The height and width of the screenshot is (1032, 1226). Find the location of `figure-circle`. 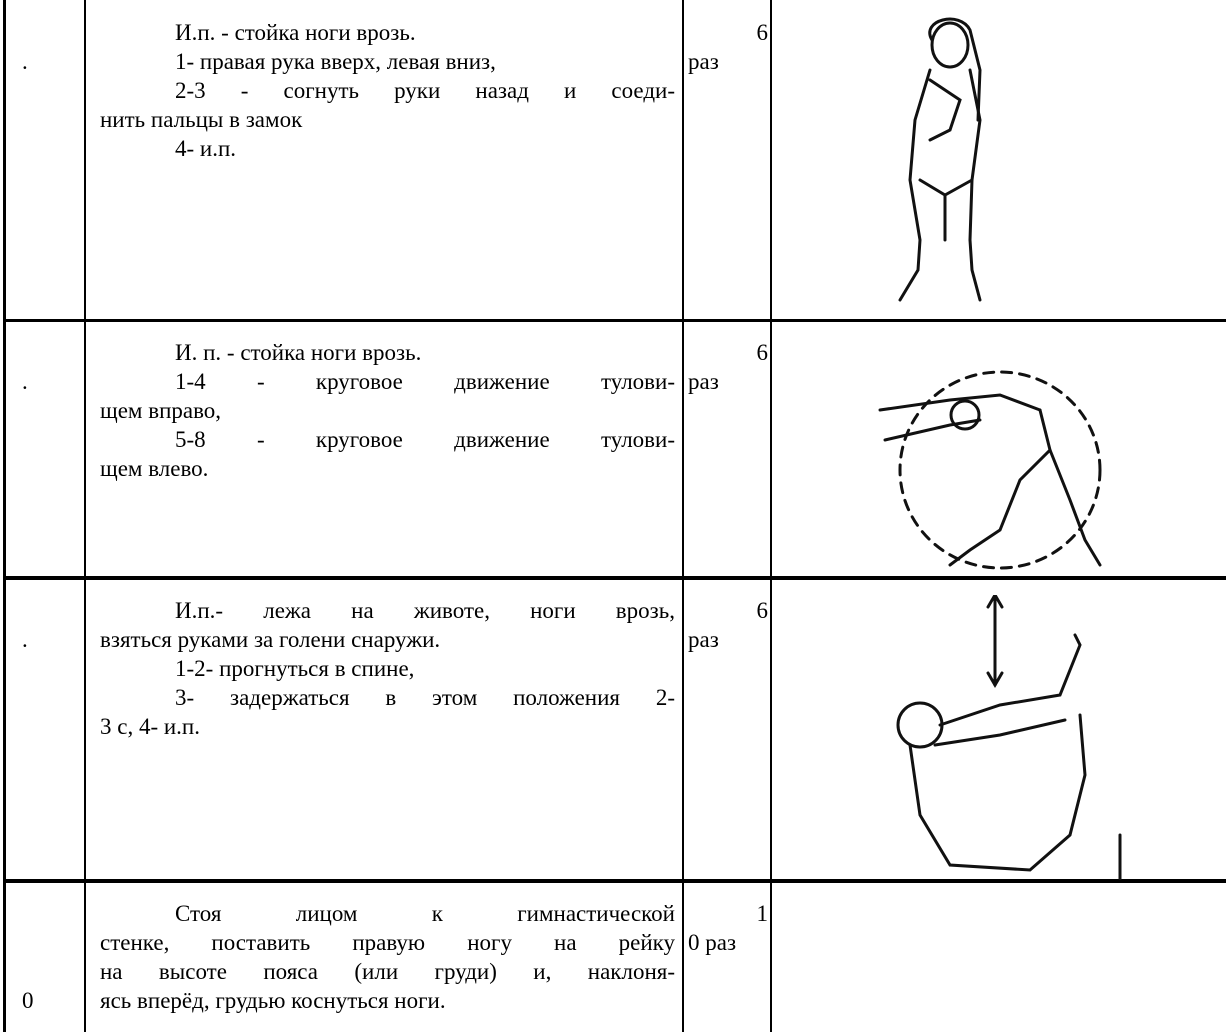

figure-circle is located at coordinates (990, 470).